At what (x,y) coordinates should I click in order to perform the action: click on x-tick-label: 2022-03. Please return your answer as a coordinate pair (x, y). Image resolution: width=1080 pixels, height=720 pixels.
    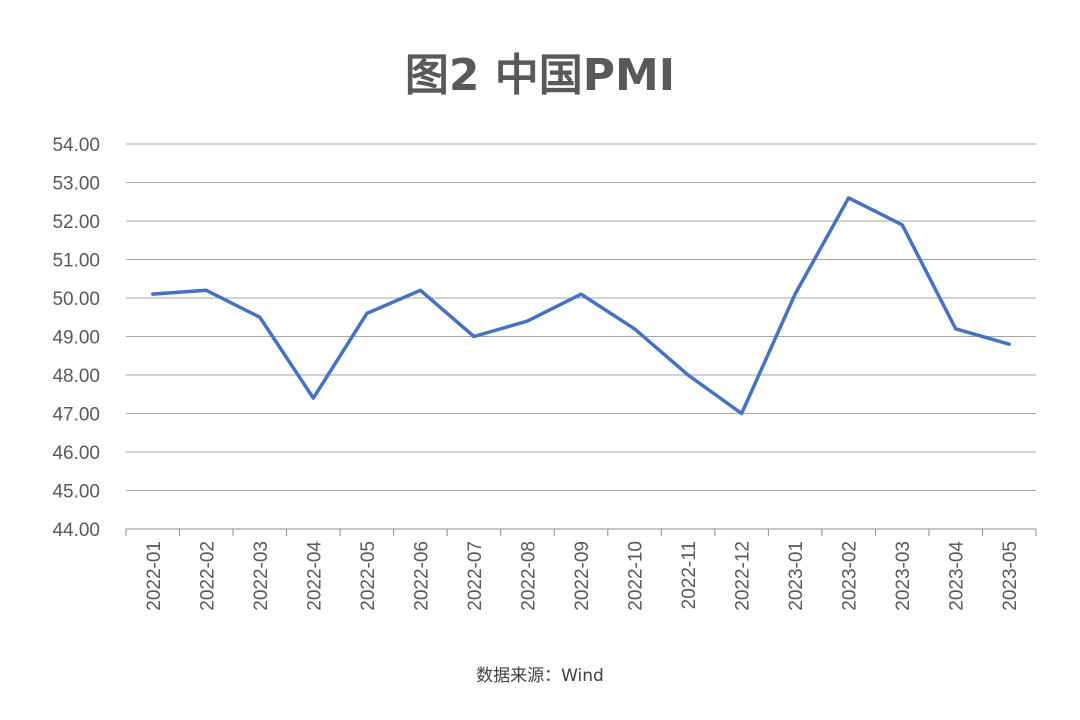
    Looking at the image, I should click on (261, 576).